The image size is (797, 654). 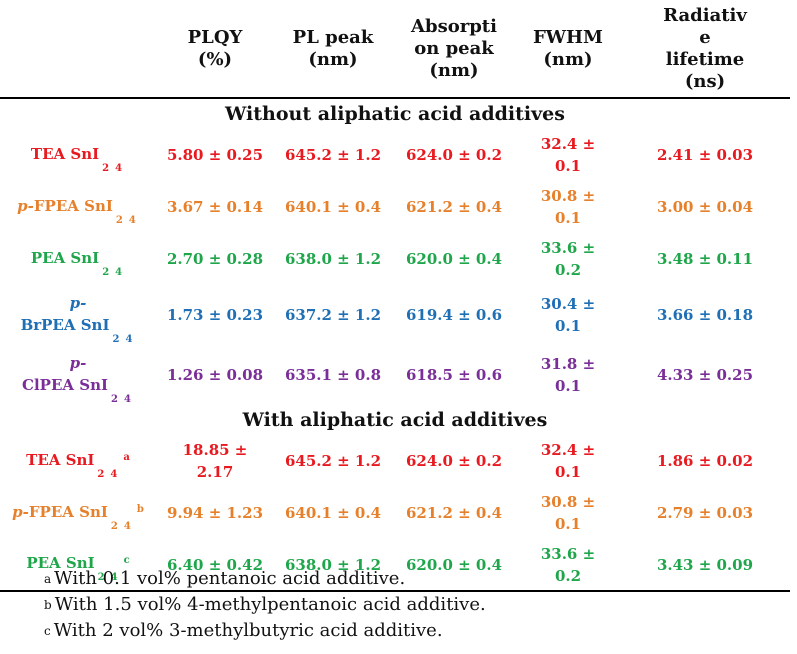 What do you see at coordinates (47, 631) in the screenshot?
I see `footnote-marker: c` at bounding box center [47, 631].